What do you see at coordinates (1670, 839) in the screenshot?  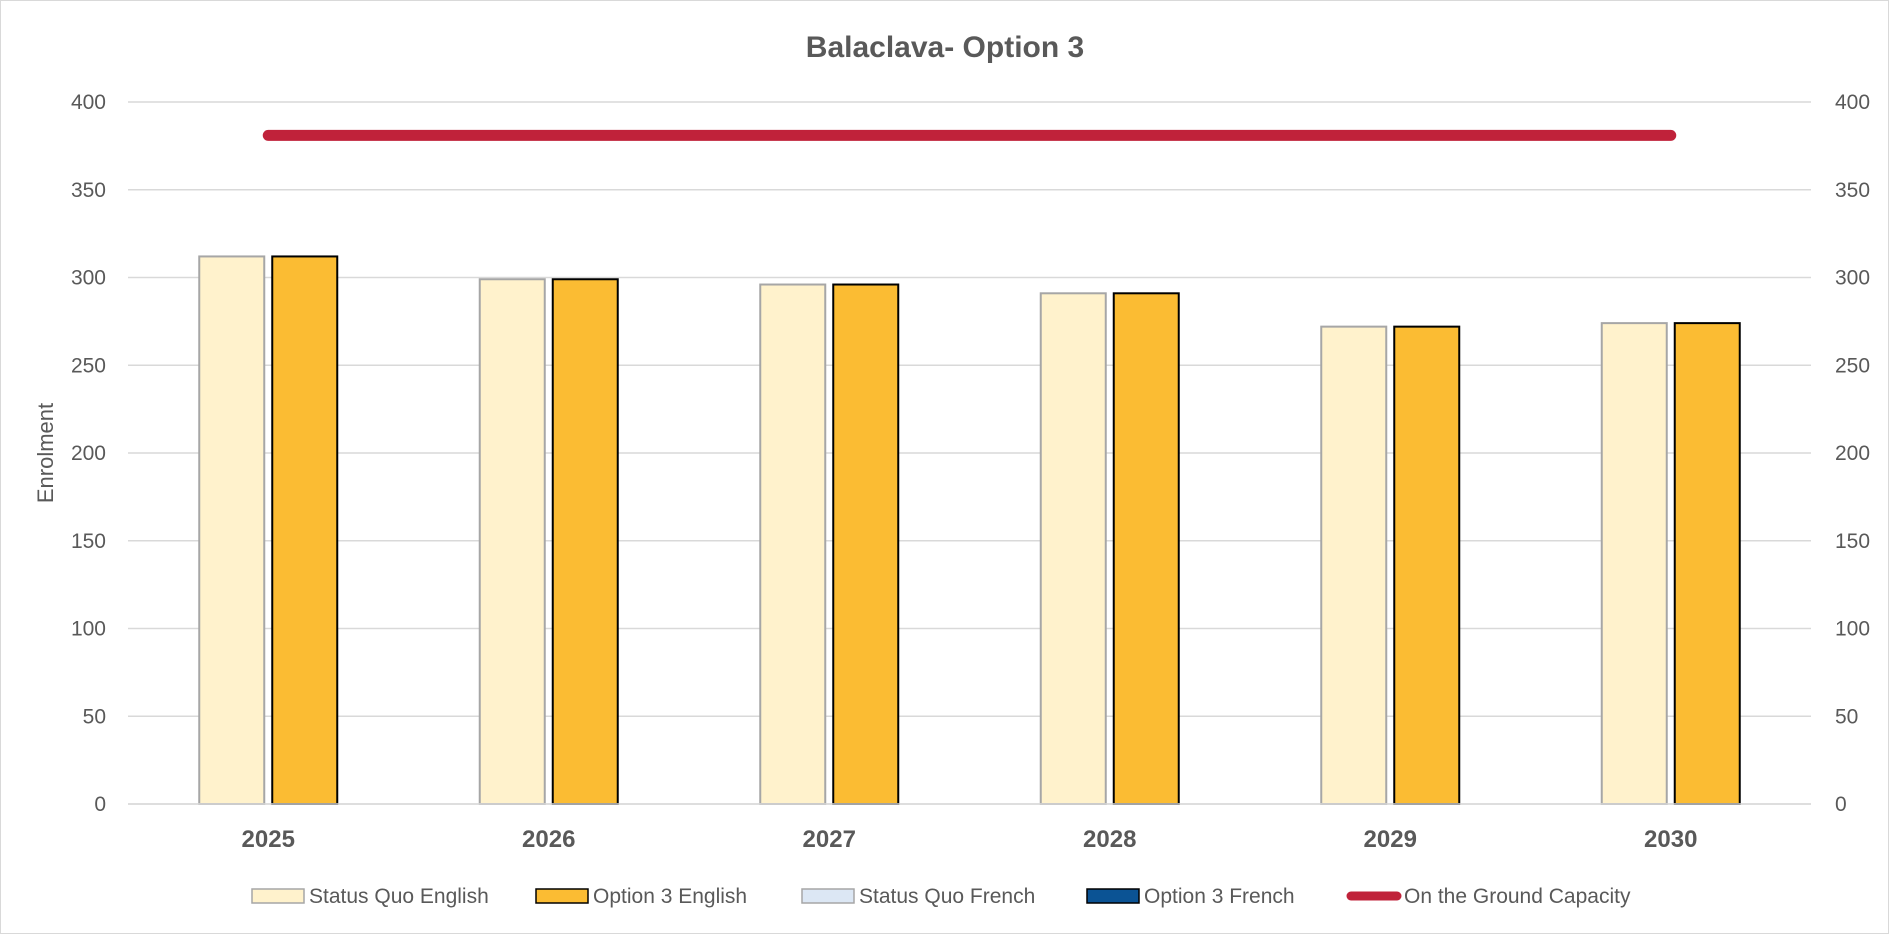 I see `x-tick-label: 2030` at bounding box center [1670, 839].